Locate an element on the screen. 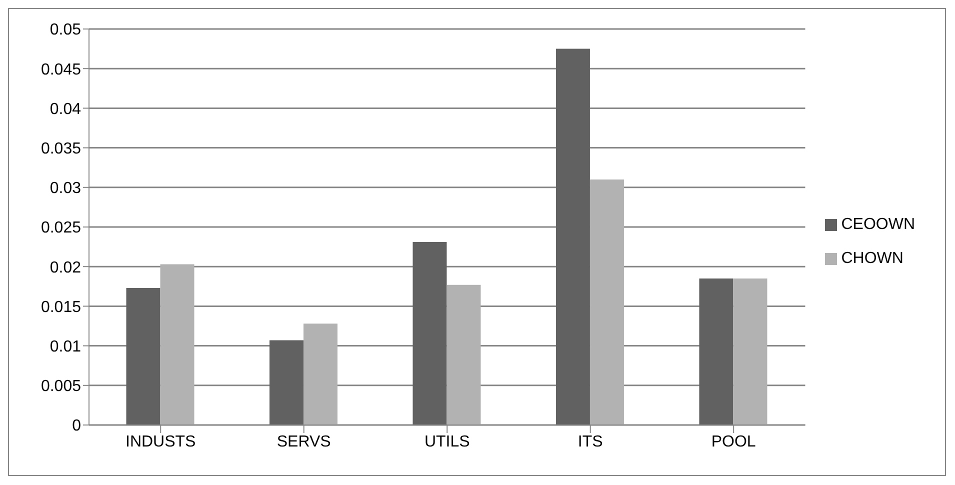  x-tick-label: POOL is located at coordinates (733, 441).